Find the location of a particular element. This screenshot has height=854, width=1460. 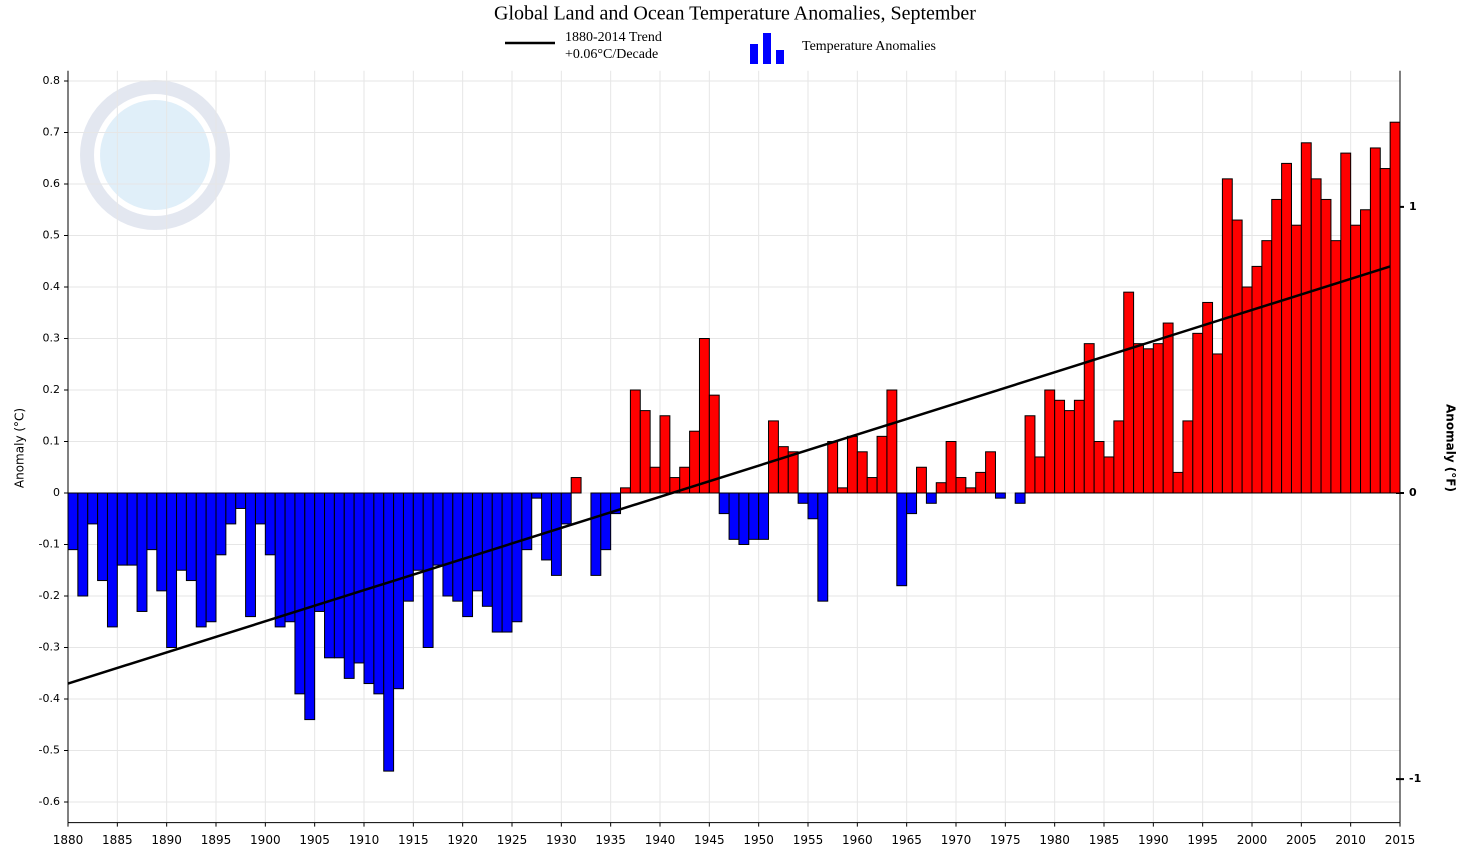

y-tick-label: -0.5 is located at coordinates (49, 750).